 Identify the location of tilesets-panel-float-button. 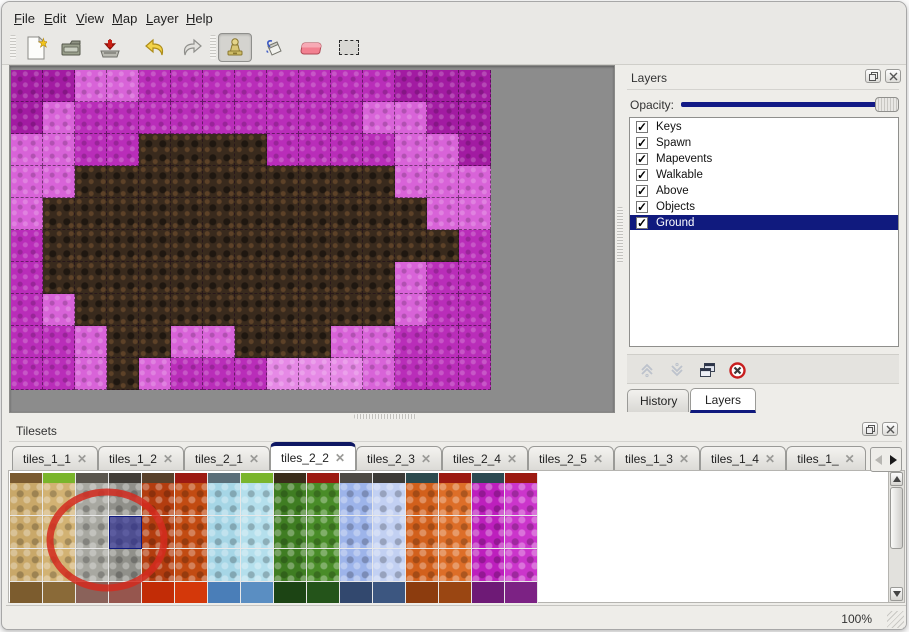
(870, 429).